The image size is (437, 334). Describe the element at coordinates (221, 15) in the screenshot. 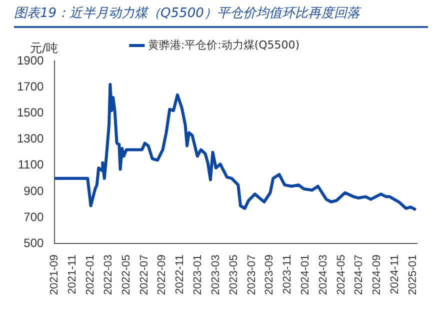

I see `chart-title: 图表19：近半月动力煤（Q5500）平仓价均值环比再度回落` at that location.